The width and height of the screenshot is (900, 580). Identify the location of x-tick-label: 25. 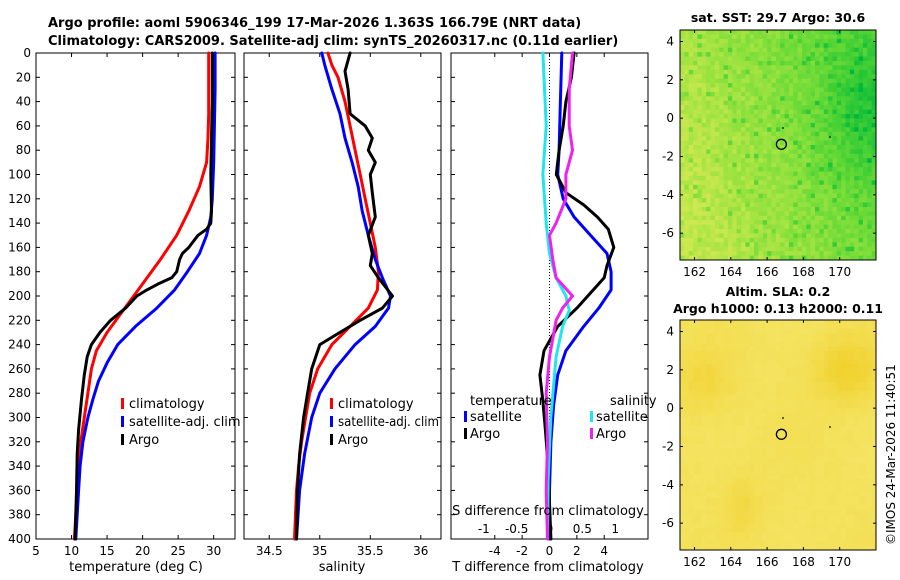
(178, 551).